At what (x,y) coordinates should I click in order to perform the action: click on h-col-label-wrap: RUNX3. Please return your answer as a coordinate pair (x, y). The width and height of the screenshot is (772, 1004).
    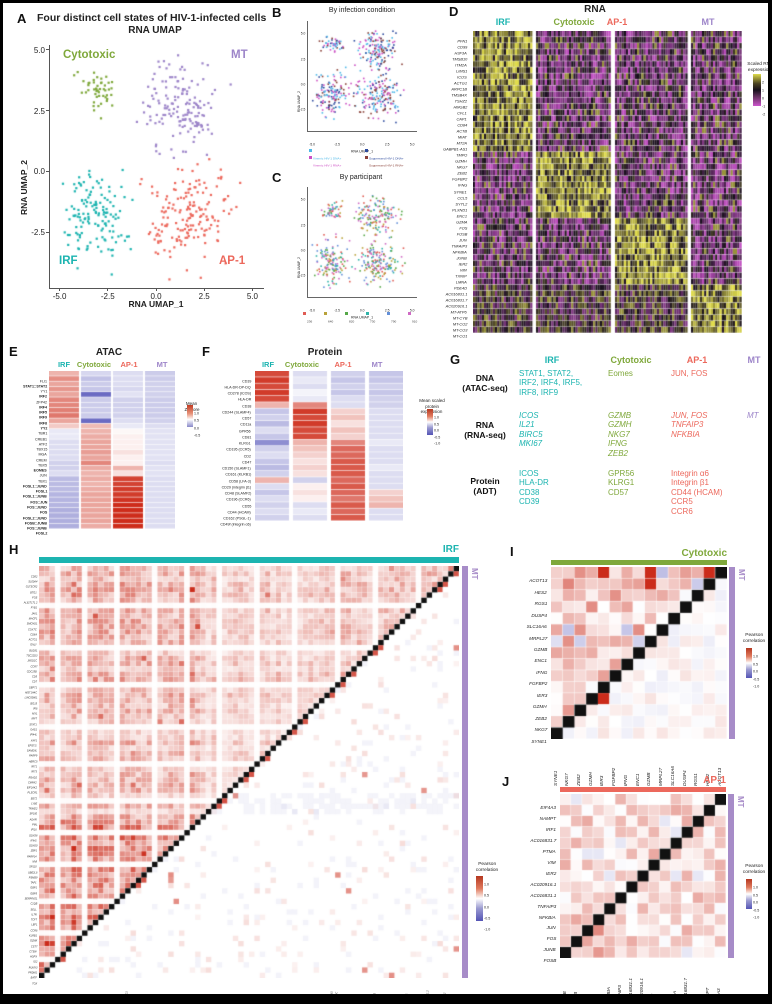
    Looking at the image, I should click on (66, 999).